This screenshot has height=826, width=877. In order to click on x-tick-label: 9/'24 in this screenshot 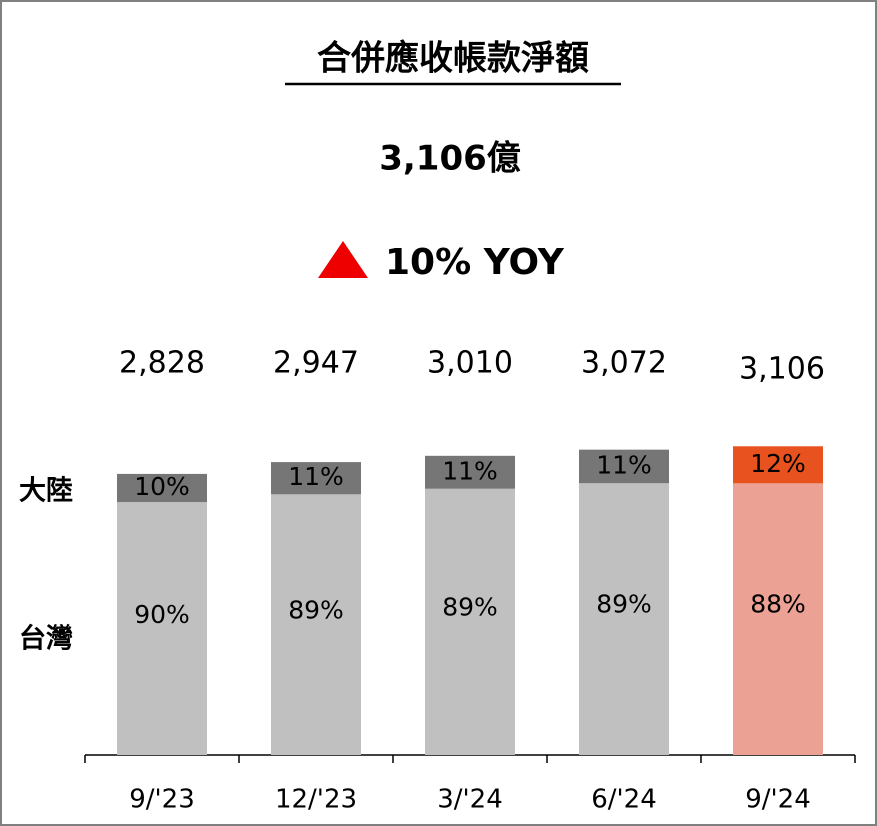, I will do `click(778, 800)`.